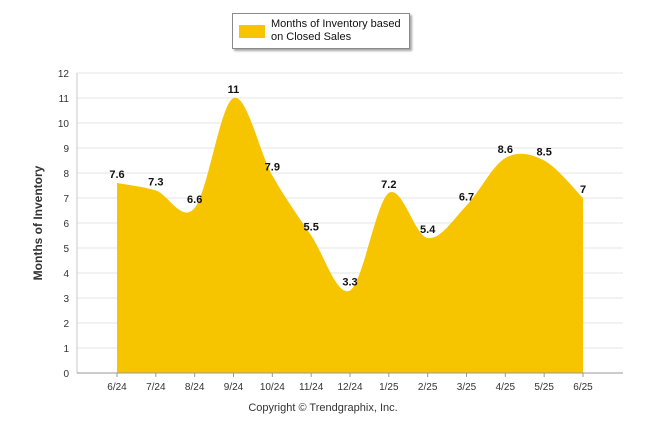 This screenshot has height=434, width=646. I want to click on y-tick-label: 9, so click(66, 149).